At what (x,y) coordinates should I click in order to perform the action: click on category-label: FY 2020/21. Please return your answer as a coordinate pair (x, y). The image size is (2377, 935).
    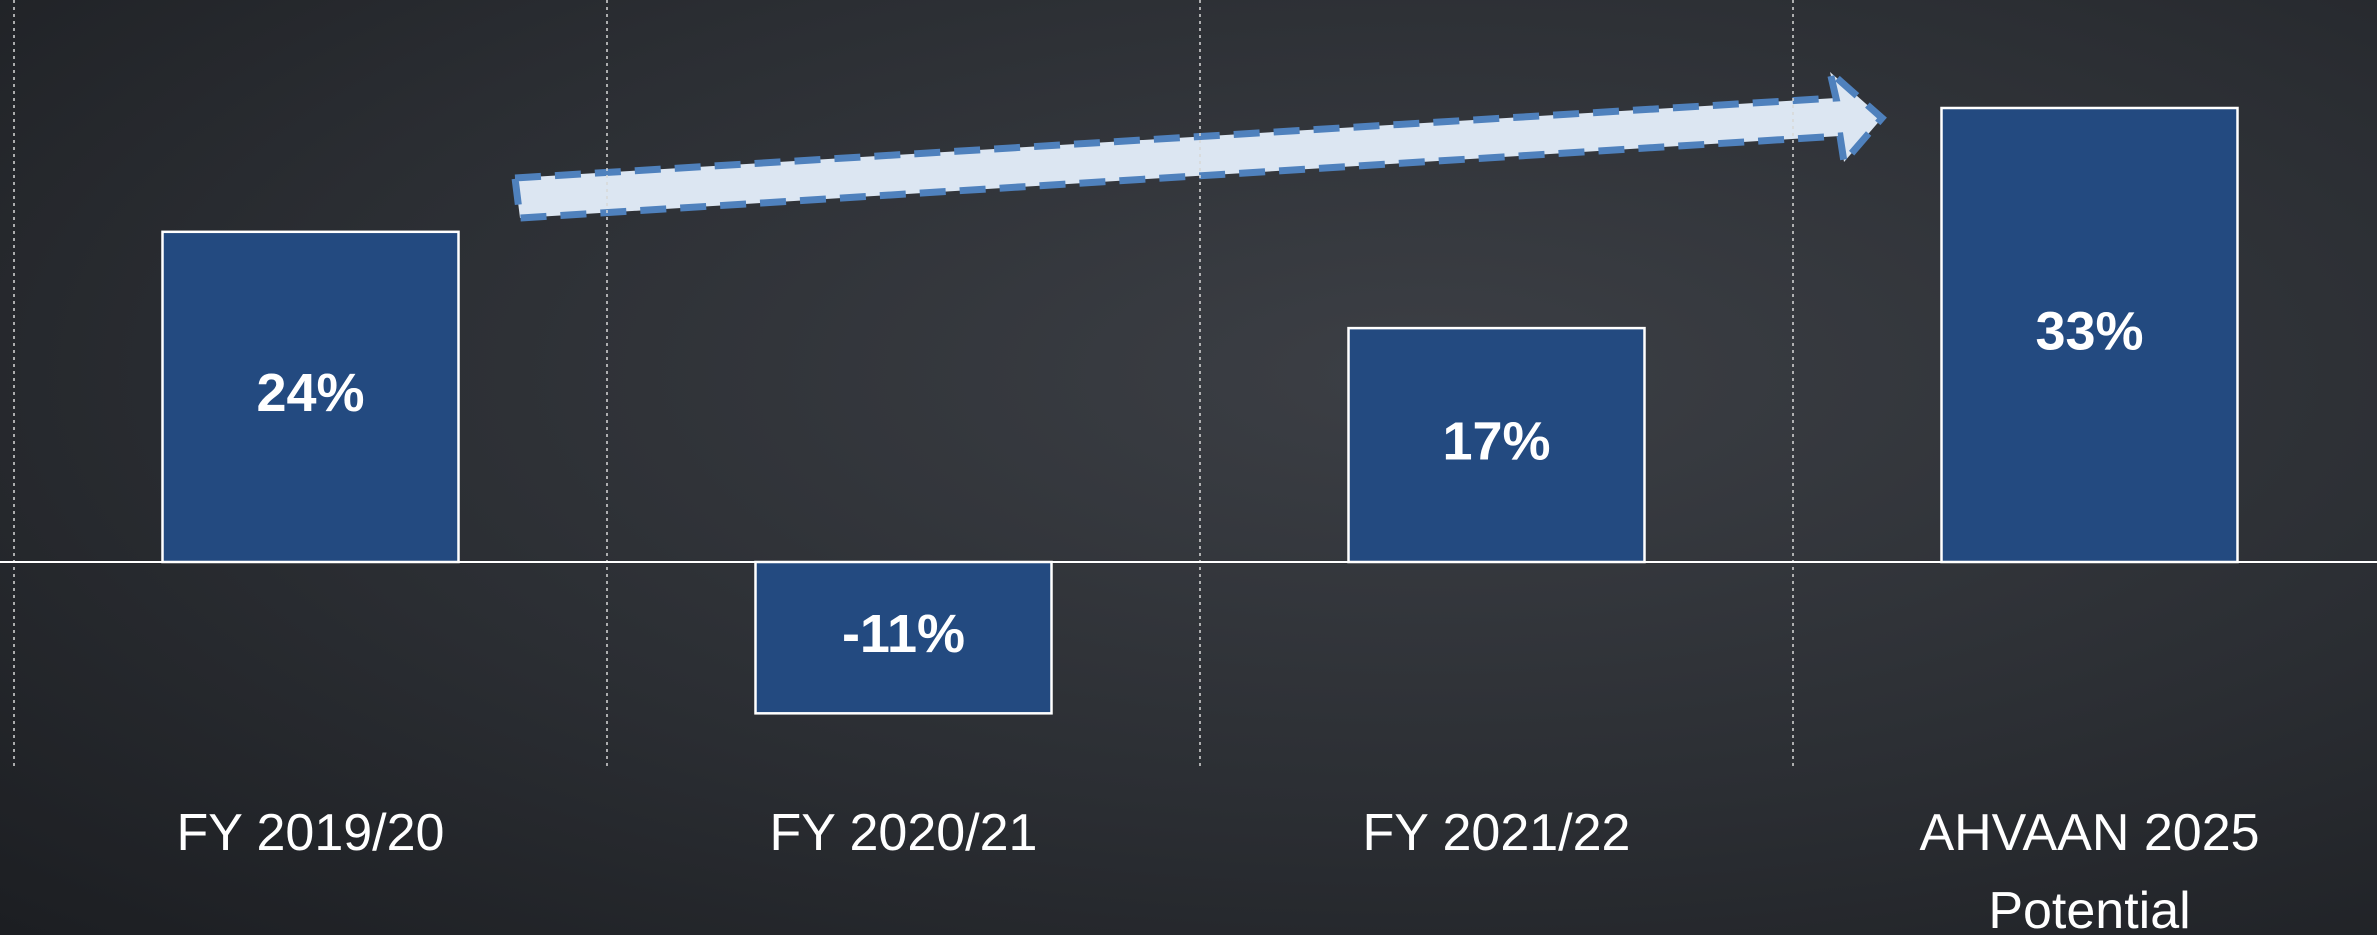
    Looking at the image, I should click on (903, 833).